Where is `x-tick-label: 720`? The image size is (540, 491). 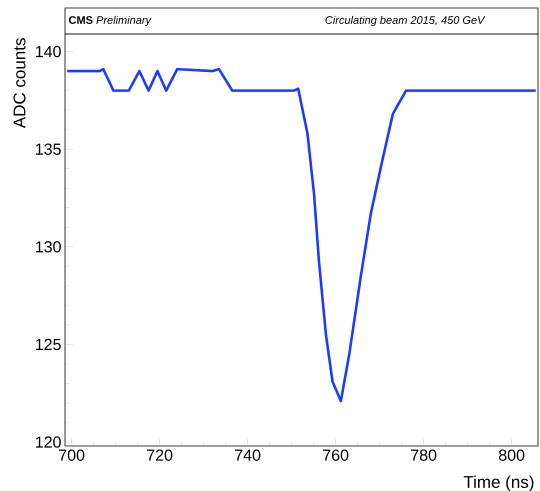
x-tick-label: 720 is located at coordinates (159, 455).